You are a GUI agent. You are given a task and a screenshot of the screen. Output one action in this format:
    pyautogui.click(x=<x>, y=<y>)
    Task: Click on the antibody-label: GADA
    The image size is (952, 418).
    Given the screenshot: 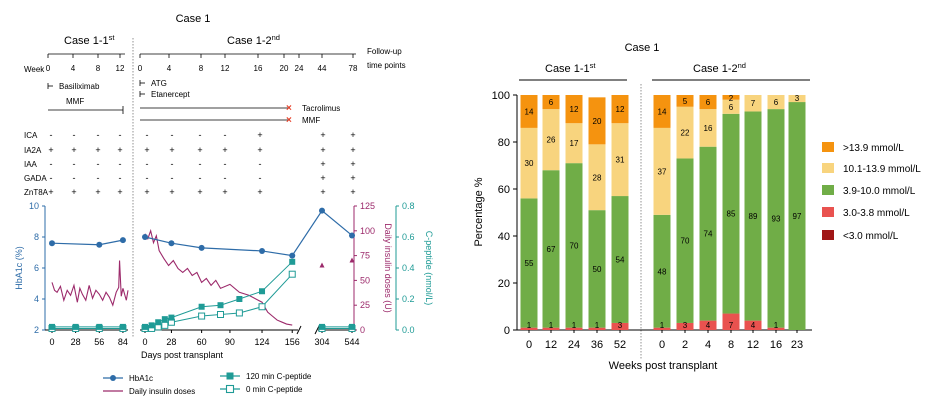 What is the action you would take?
    pyautogui.click(x=35, y=178)
    